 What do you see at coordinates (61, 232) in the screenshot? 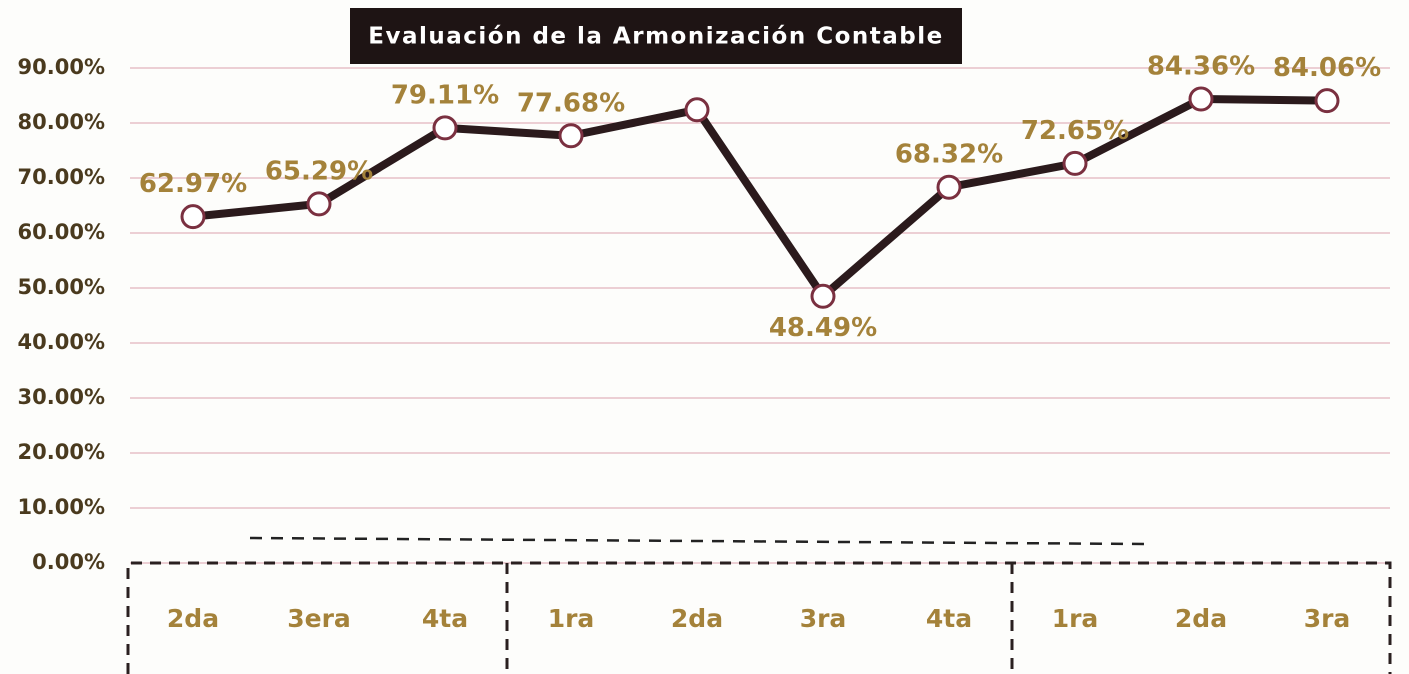
I see `y-tick-label: 60.00%` at bounding box center [61, 232].